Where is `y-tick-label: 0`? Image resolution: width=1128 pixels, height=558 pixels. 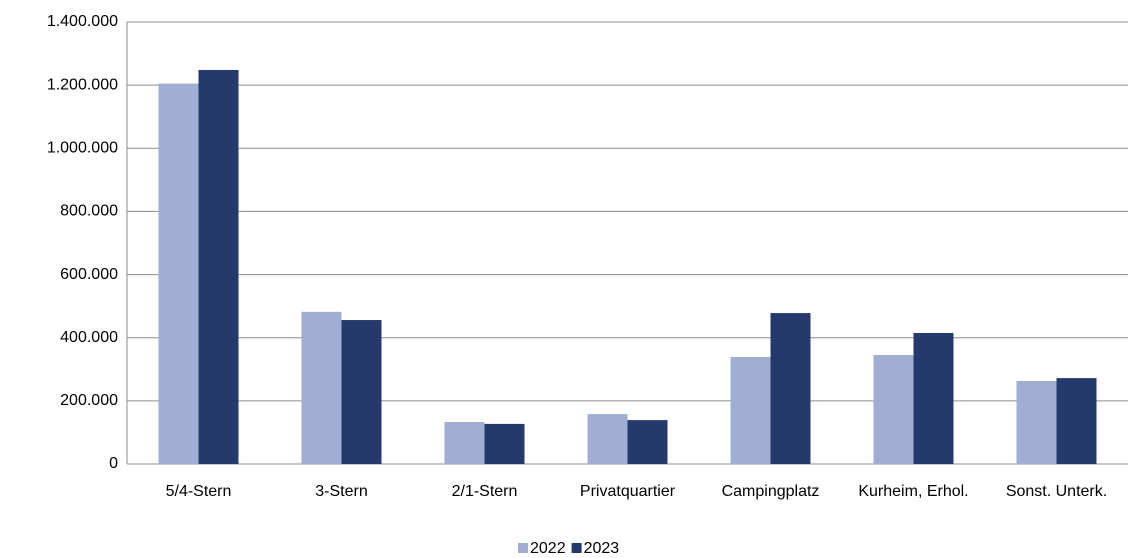
y-tick-label: 0 is located at coordinates (113, 463).